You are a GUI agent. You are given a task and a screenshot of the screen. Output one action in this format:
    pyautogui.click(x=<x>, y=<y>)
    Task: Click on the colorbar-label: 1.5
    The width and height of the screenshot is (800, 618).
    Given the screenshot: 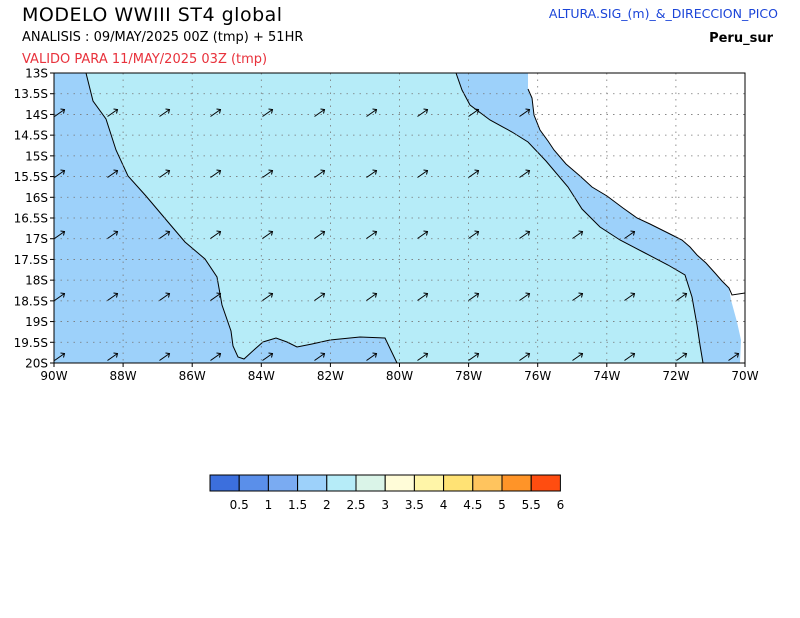 What is the action you would take?
    pyautogui.click(x=297, y=505)
    